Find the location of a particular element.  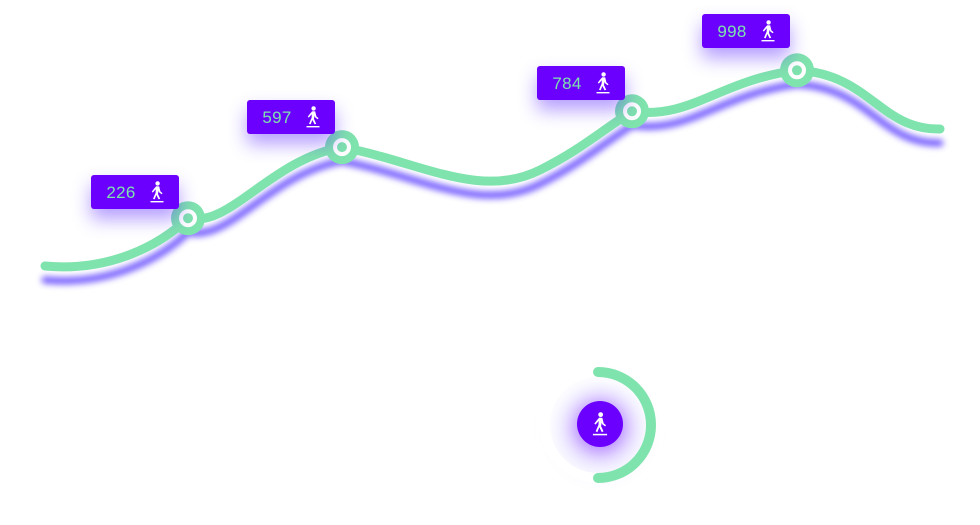

data-label-tag-3: 784 is located at coordinates (581, 83).